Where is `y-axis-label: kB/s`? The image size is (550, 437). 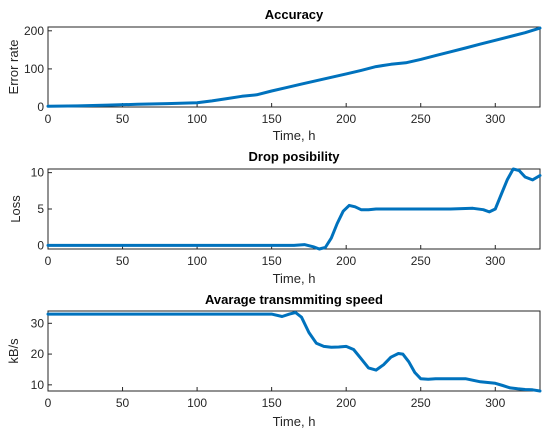 y-axis-label: kB/s is located at coordinates (13, 351).